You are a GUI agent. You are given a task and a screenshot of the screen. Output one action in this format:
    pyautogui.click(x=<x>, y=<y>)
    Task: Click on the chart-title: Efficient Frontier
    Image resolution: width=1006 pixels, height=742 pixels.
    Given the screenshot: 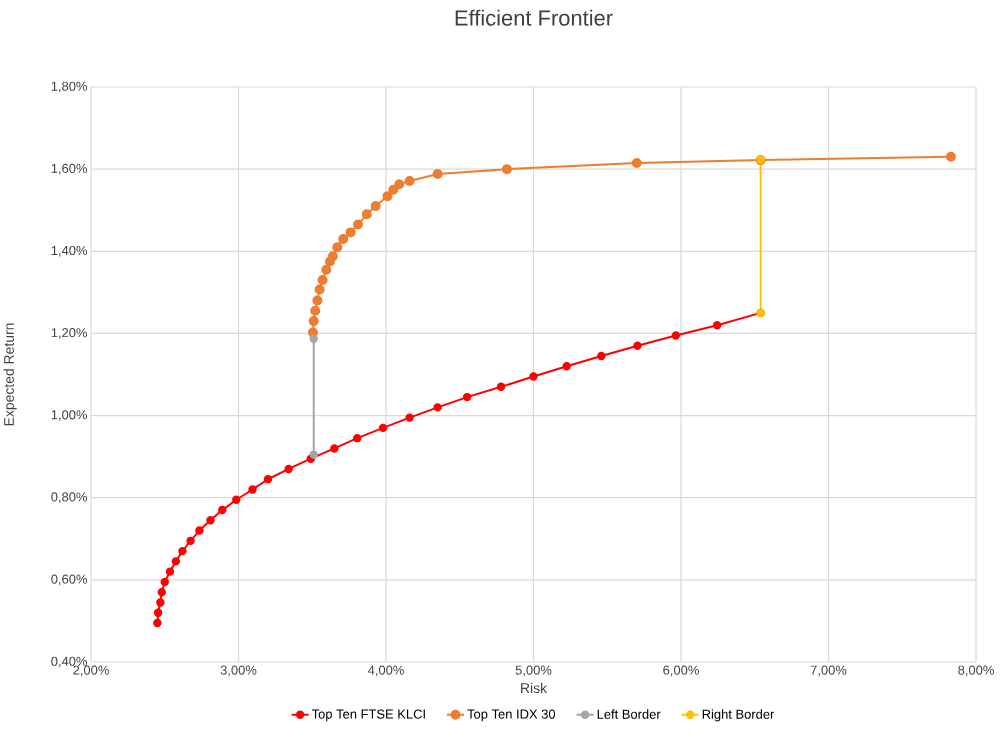 What is the action you would take?
    pyautogui.click(x=534, y=17)
    